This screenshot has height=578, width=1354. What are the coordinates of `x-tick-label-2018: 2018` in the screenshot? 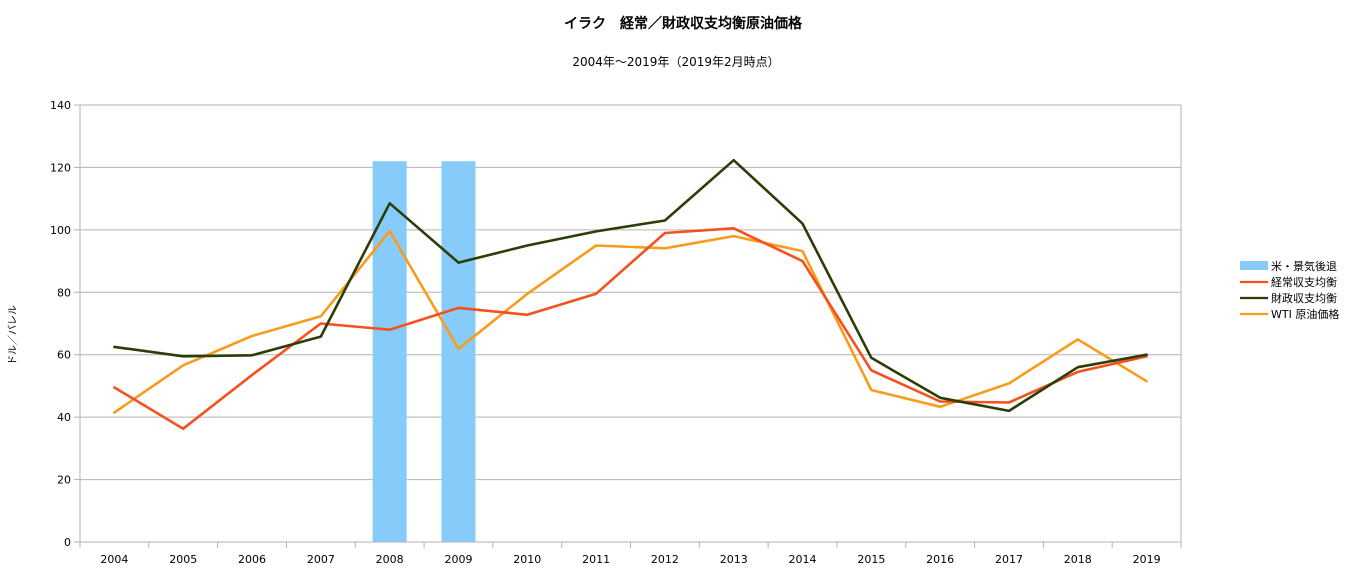 It's located at (1078, 559).